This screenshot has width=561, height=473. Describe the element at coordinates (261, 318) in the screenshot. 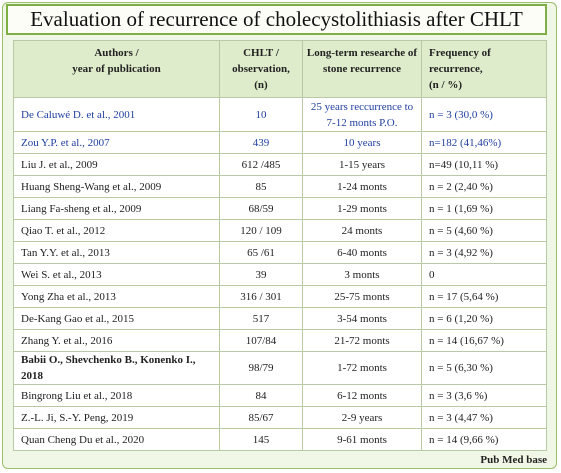

I see `table-cell: 517` at that location.